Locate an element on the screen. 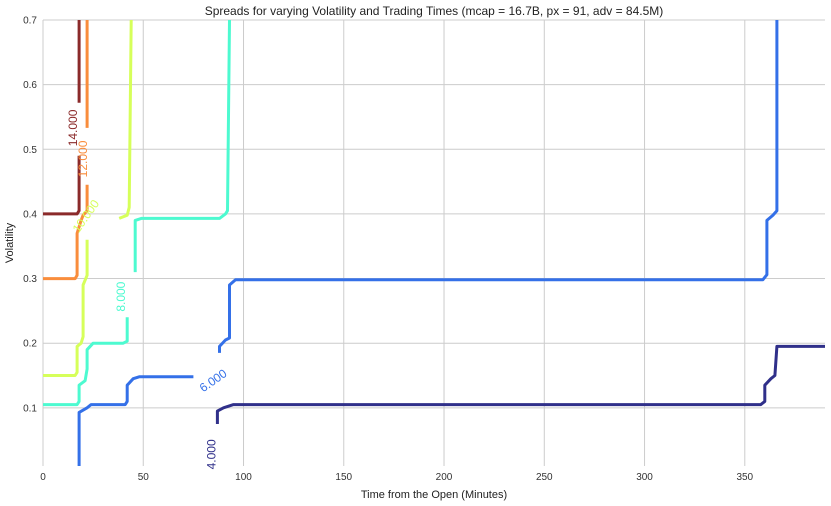  x-axis-label: Time from the Open (Minutes) is located at coordinates (434, 495).